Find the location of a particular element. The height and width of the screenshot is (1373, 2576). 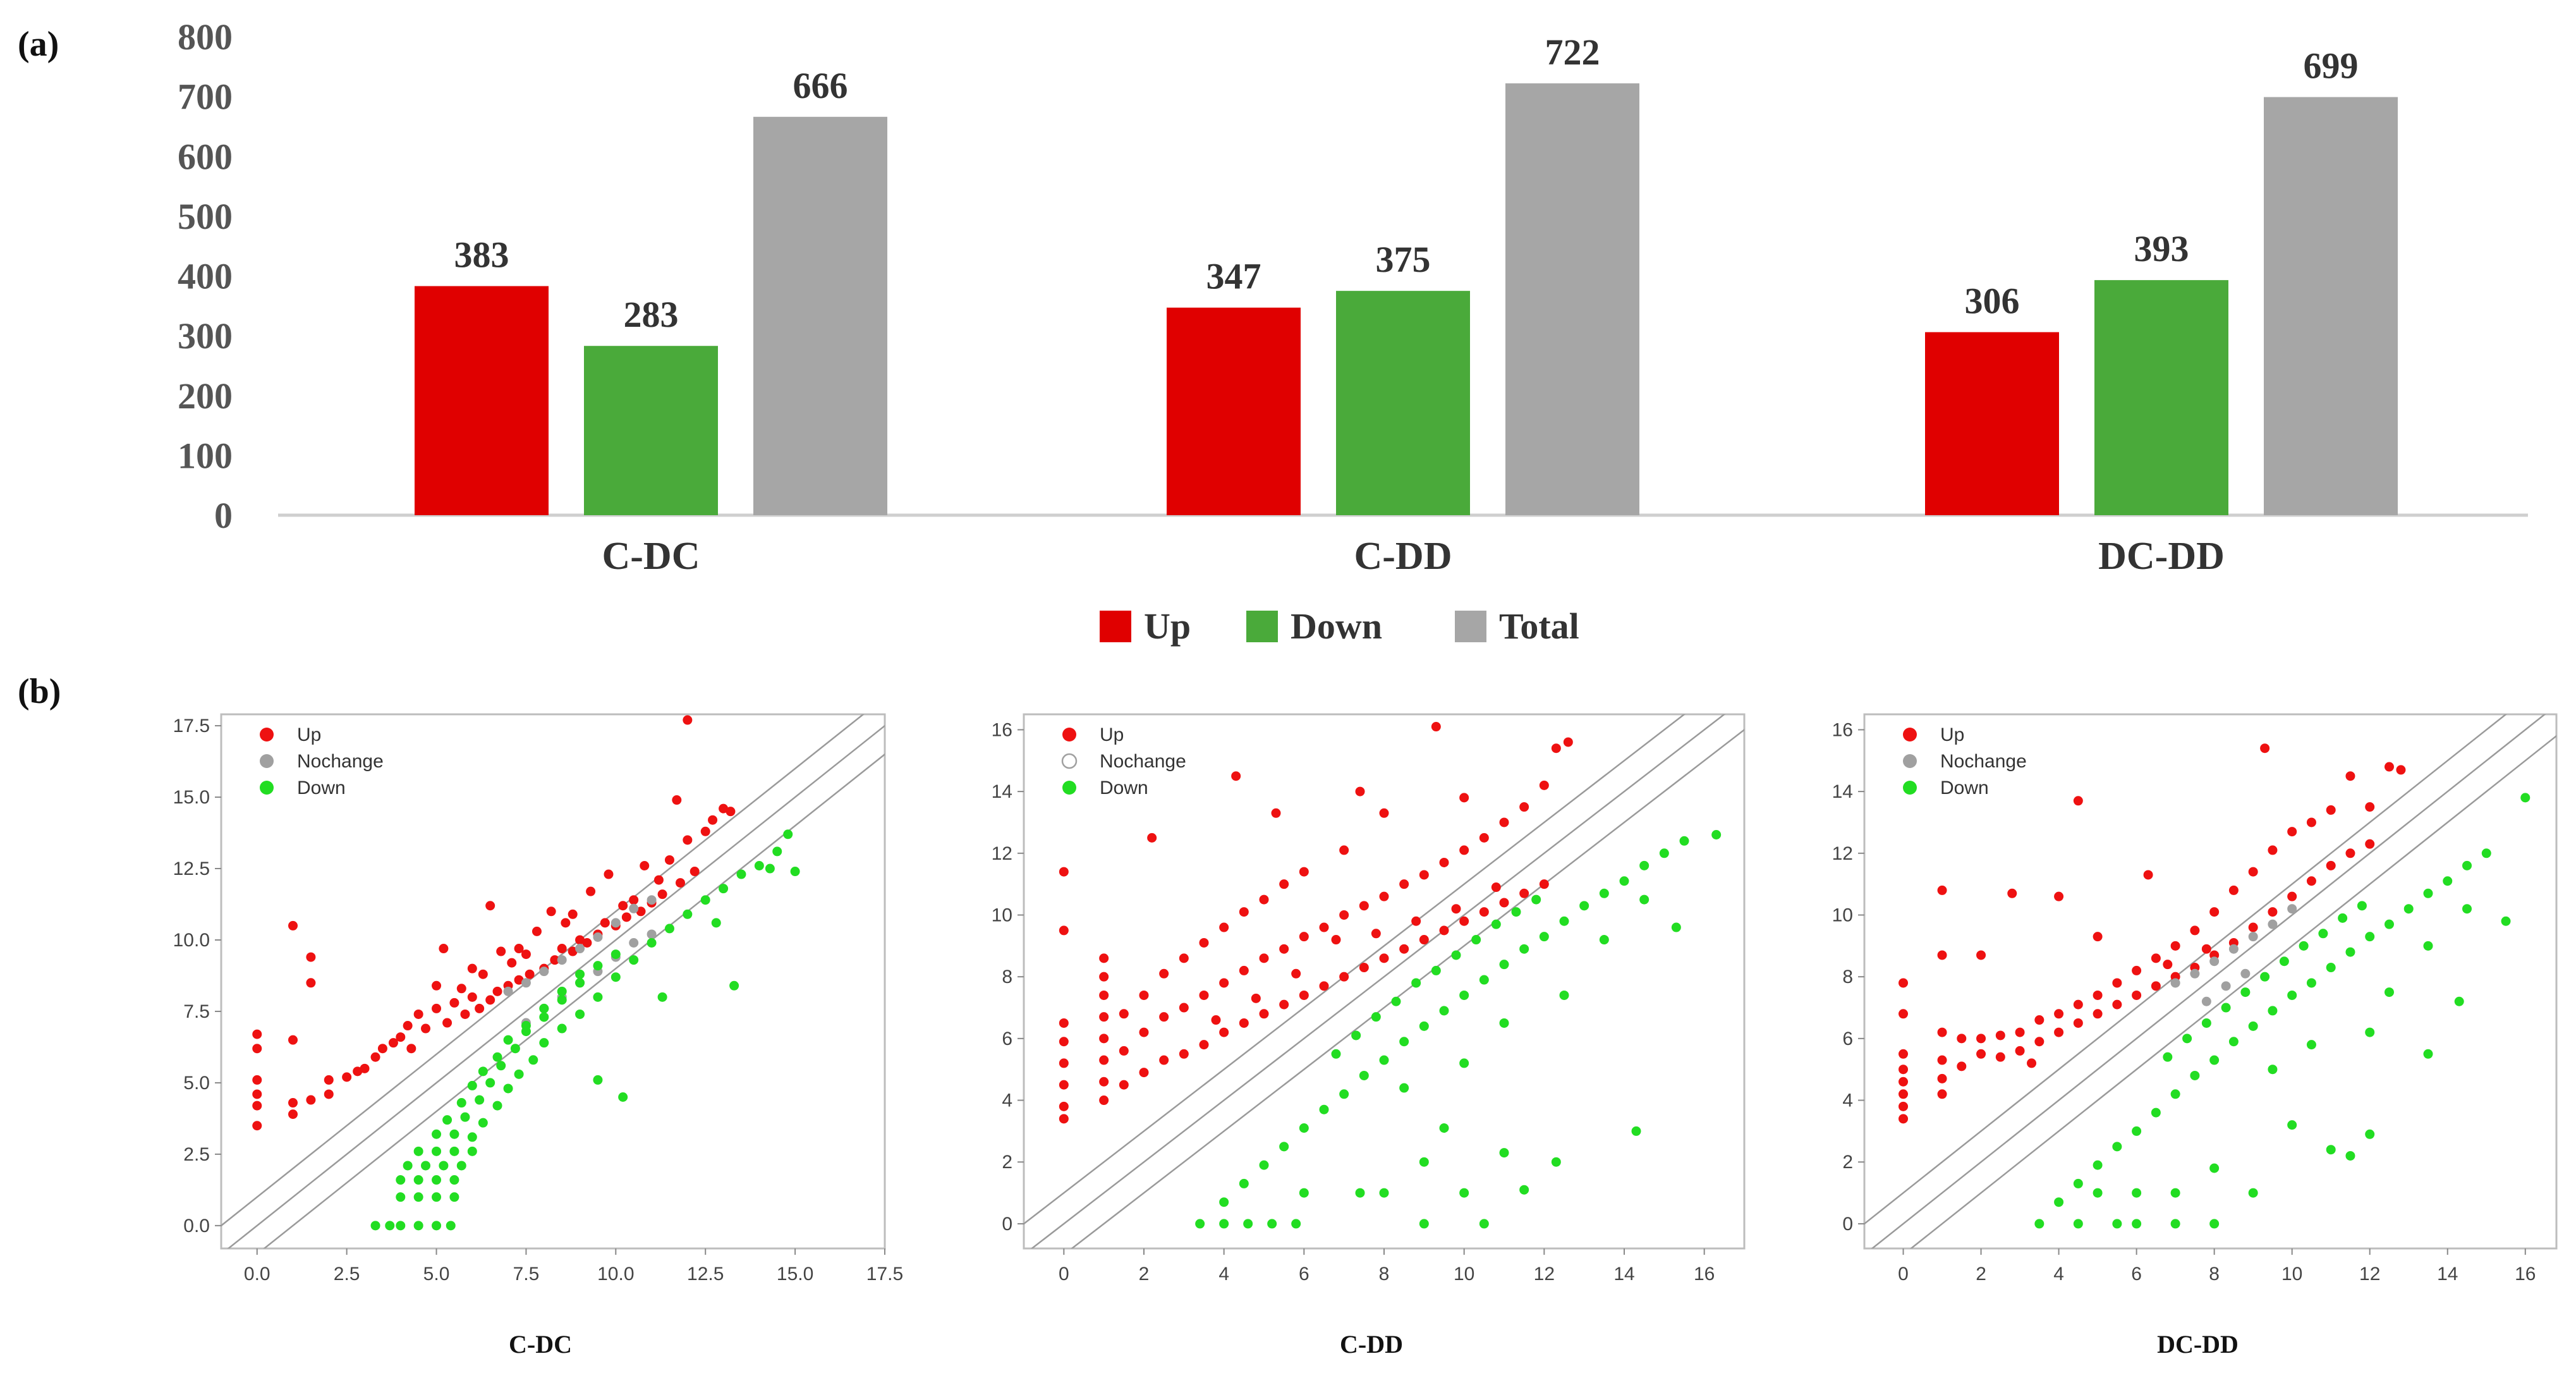

legend-label-total: Total is located at coordinates (1539, 626).